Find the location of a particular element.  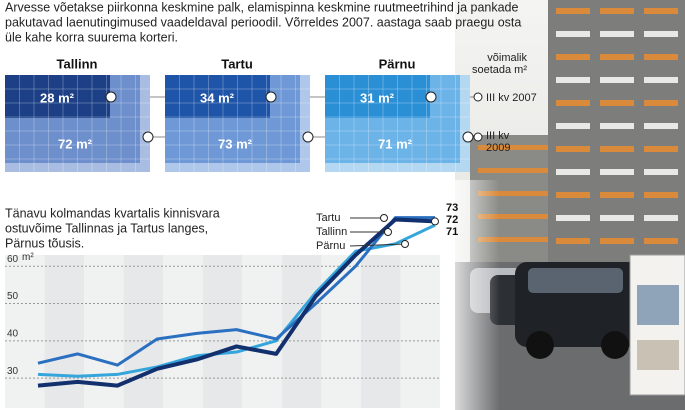

y-tick-label: 60 is located at coordinates (13, 259).